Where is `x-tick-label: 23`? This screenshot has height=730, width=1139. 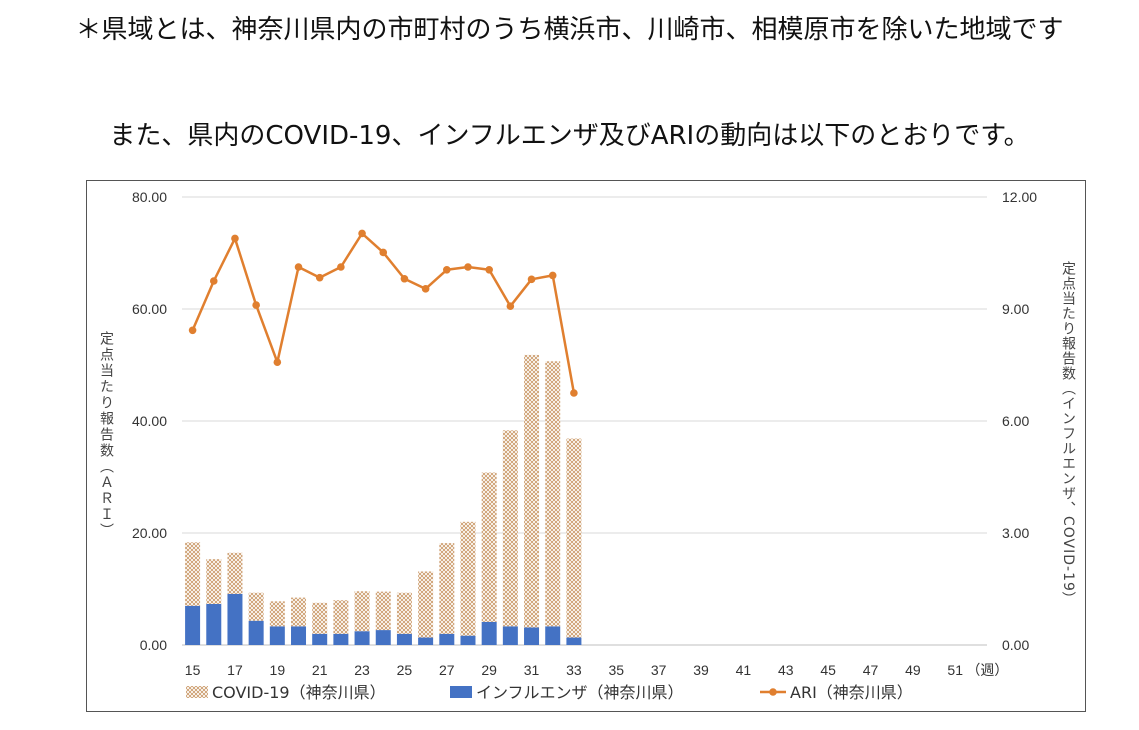 x-tick-label: 23 is located at coordinates (362, 670).